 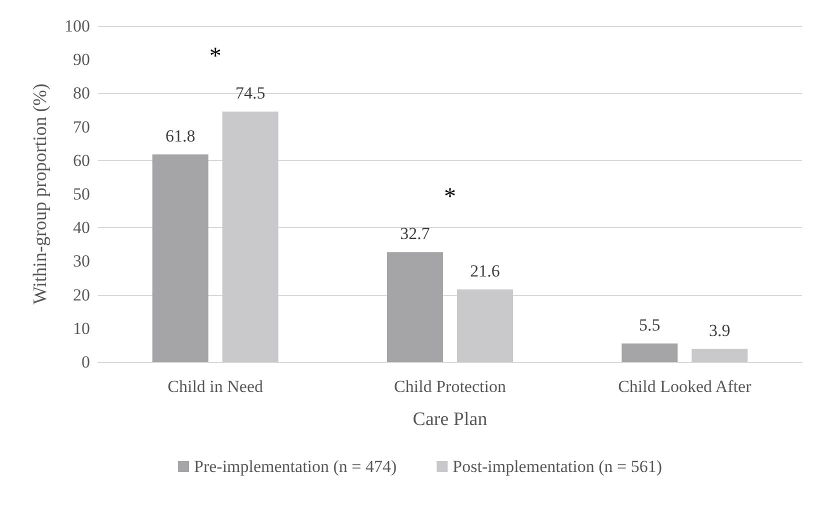 What do you see at coordinates (485, 270) in the screenshot?
I see `data-label: 21.6` at bounding box center [485, 270].